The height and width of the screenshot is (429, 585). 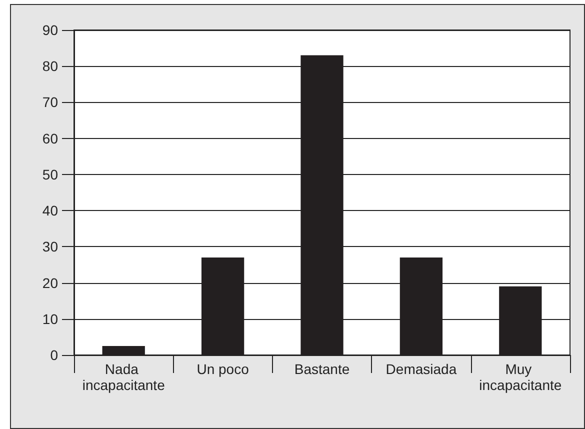 What do you see at coordinates (50, 210) in the screenshot?
I see `y-tick-label: 40` at bounding box center [50, 210].